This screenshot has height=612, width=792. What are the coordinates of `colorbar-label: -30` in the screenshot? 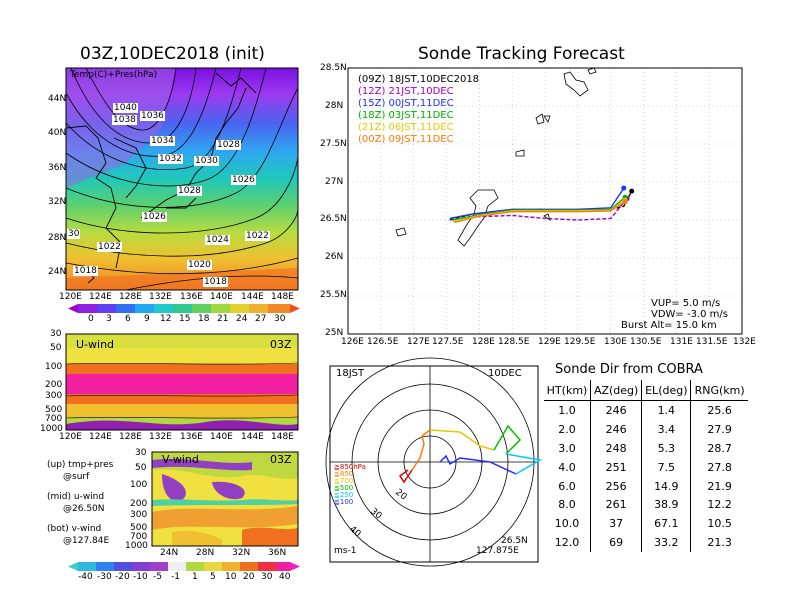 It's located at (104, 577).